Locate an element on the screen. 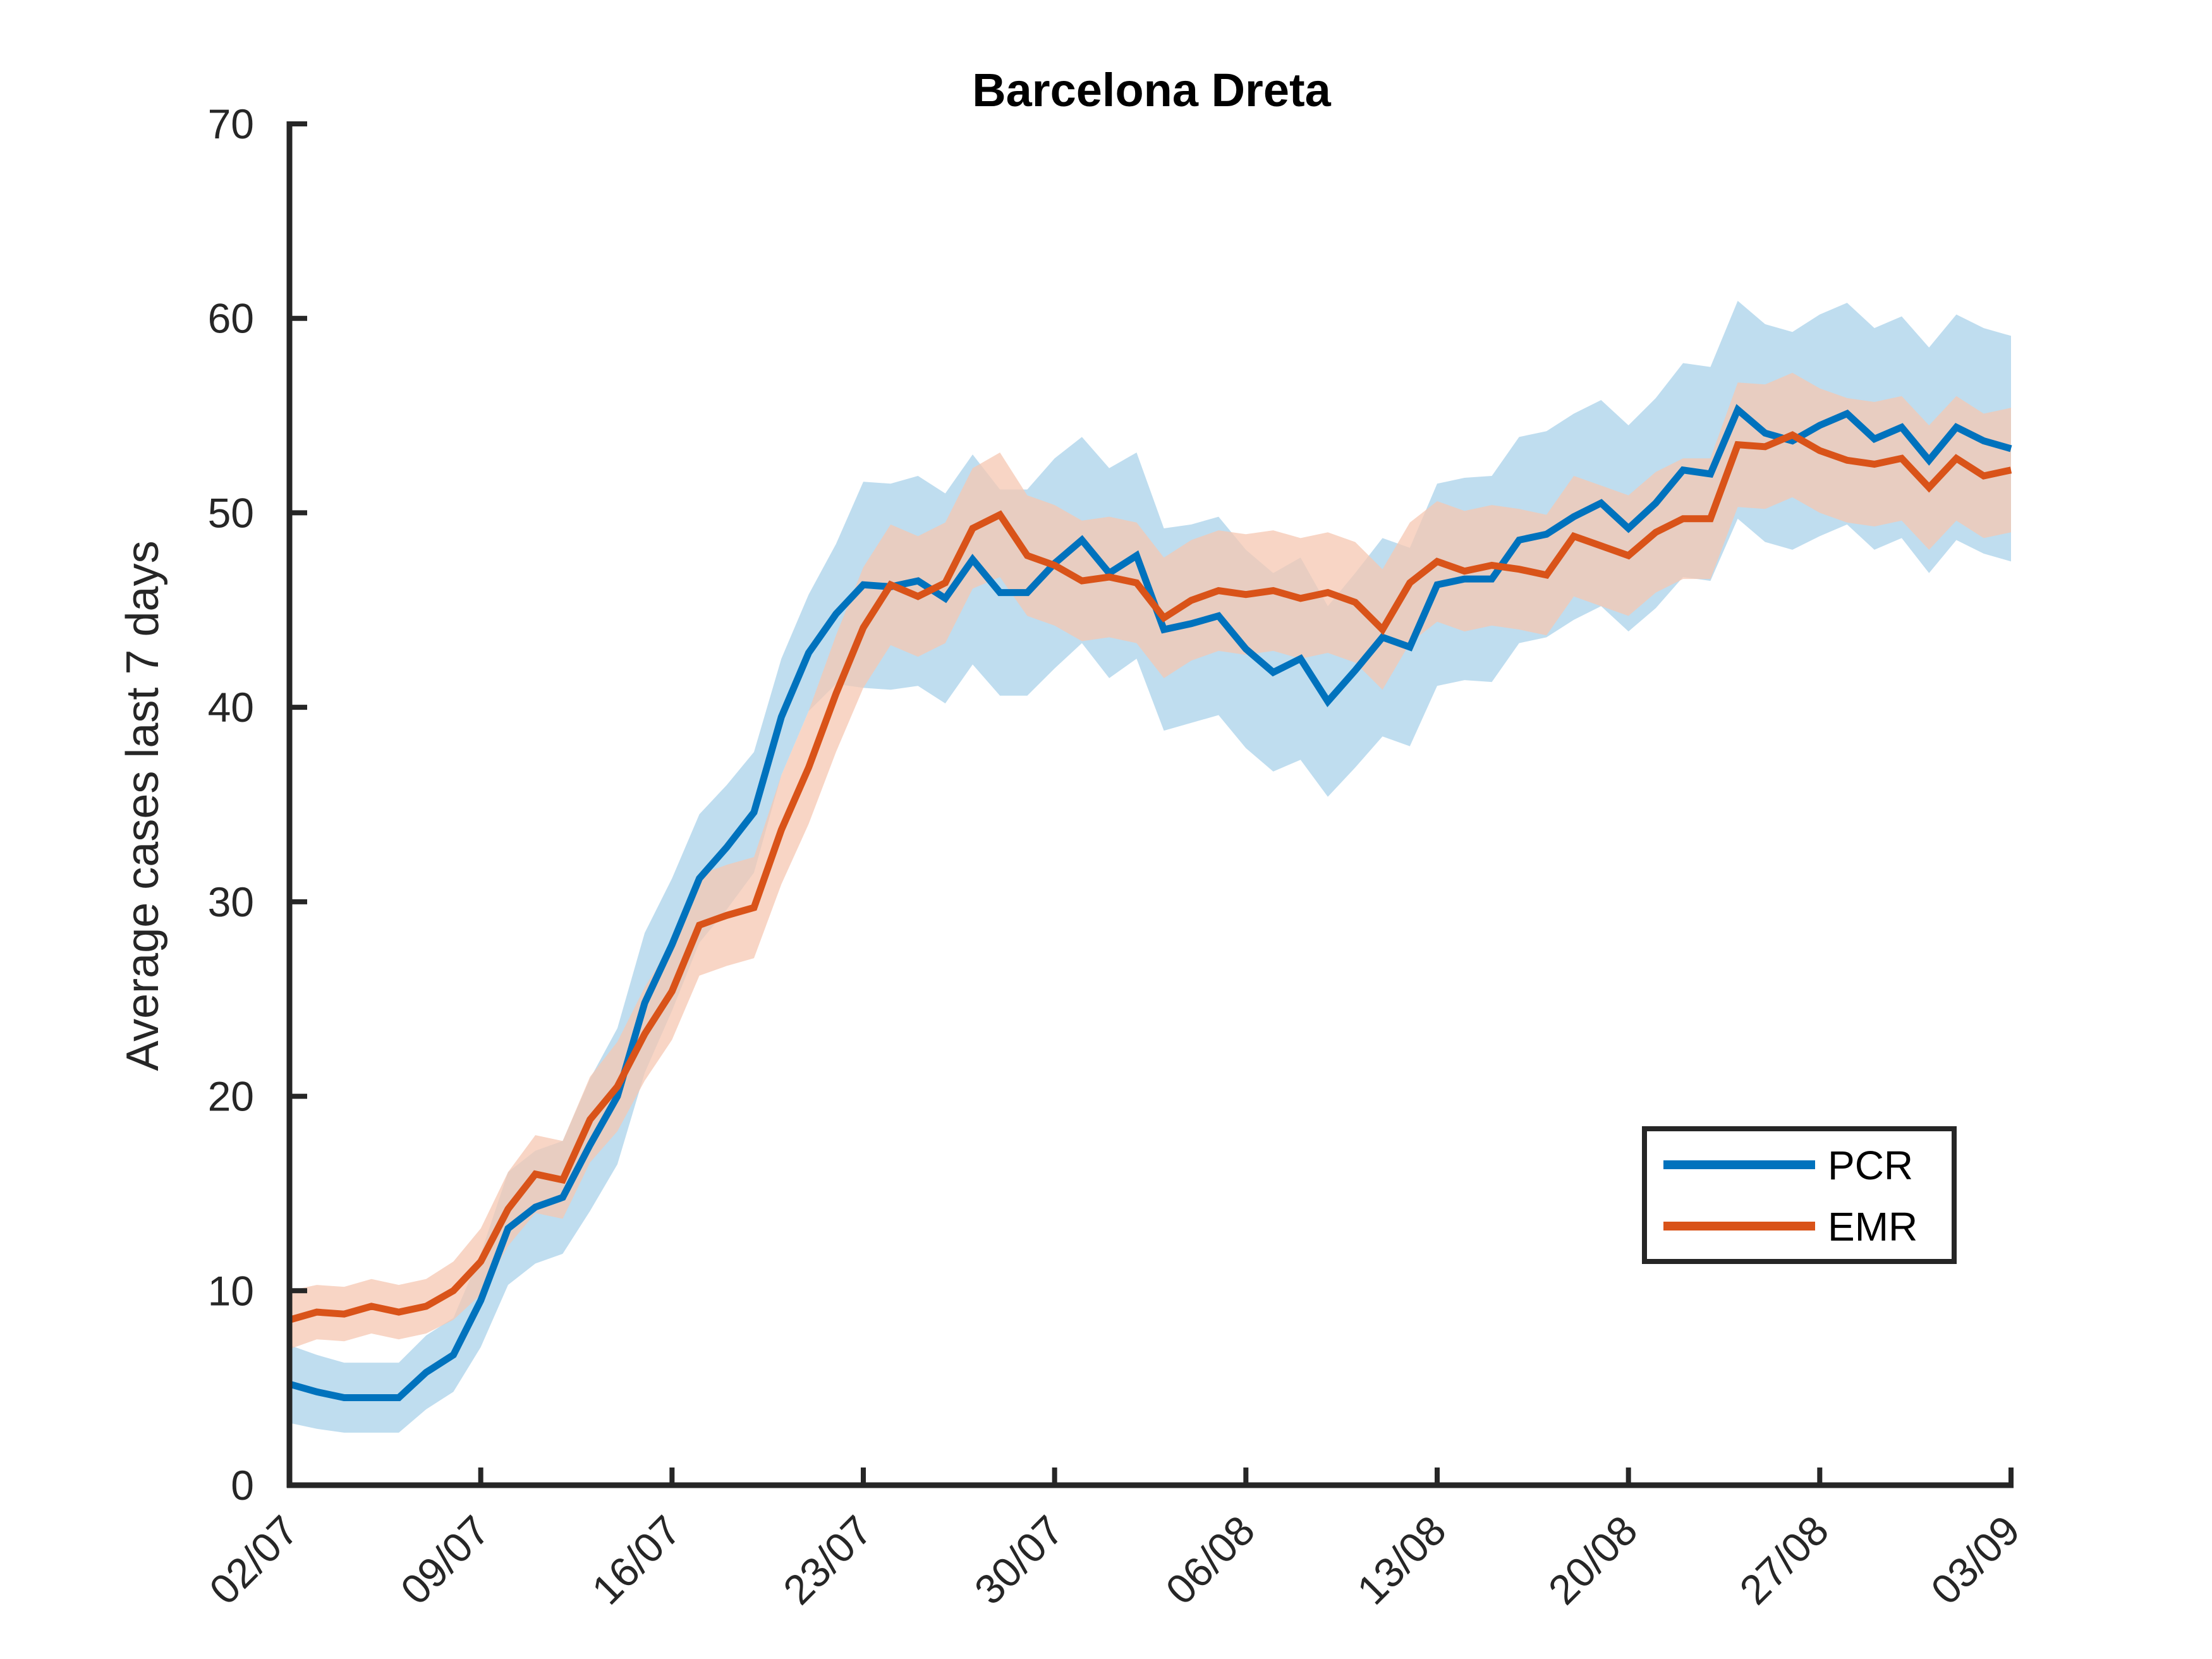 This screenshot has height=1659, width=2212. y-tick-label: 50 is located at coordinates (231, 512).